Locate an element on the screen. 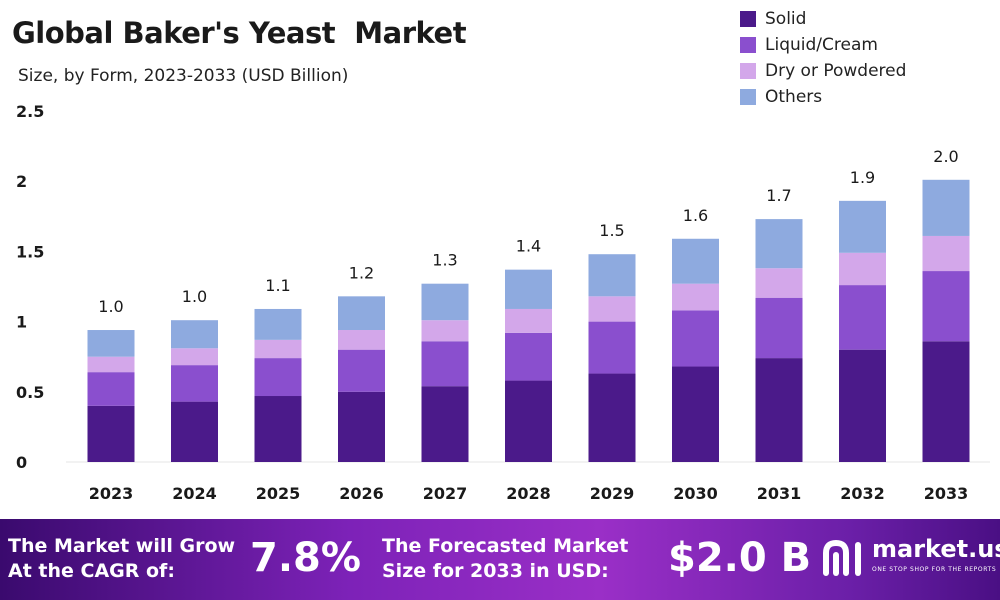  legend-item-liquid-cream: Liquid/Cream is located at coordinates (823, 45).